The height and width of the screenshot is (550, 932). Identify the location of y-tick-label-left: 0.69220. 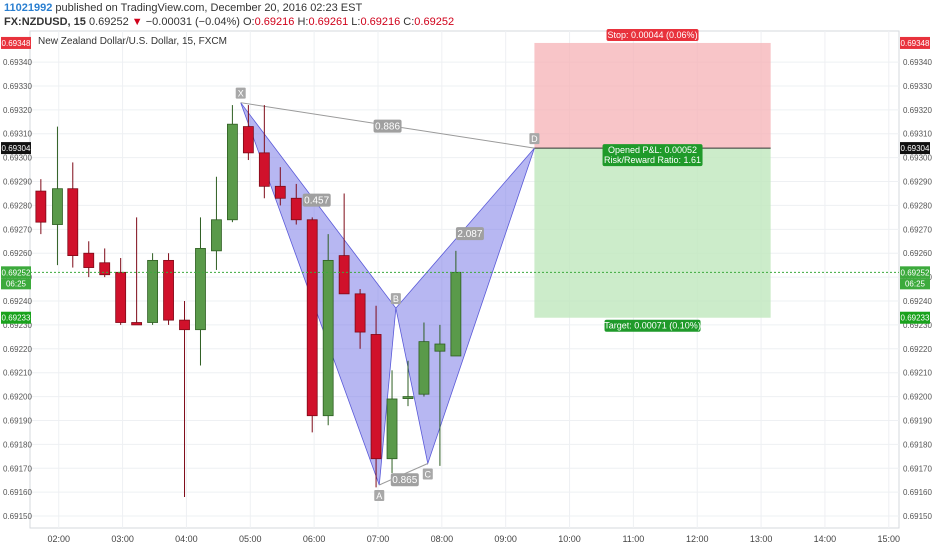
(17, 349).